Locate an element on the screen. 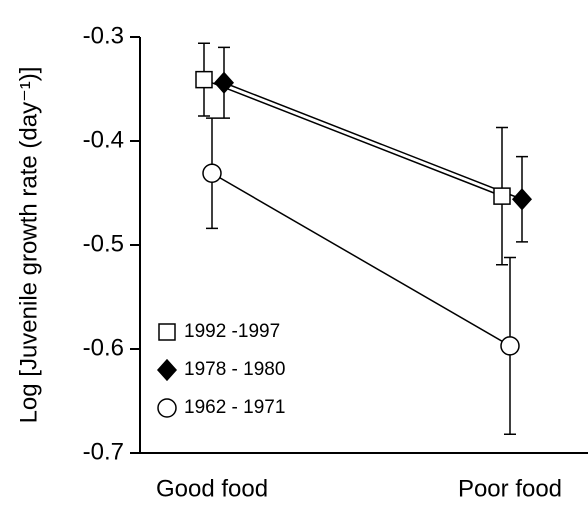 Image resolution: width=588 pixels, height=507 pixels. y-tick-label: -0.5 is located at coordinates (103, 243).